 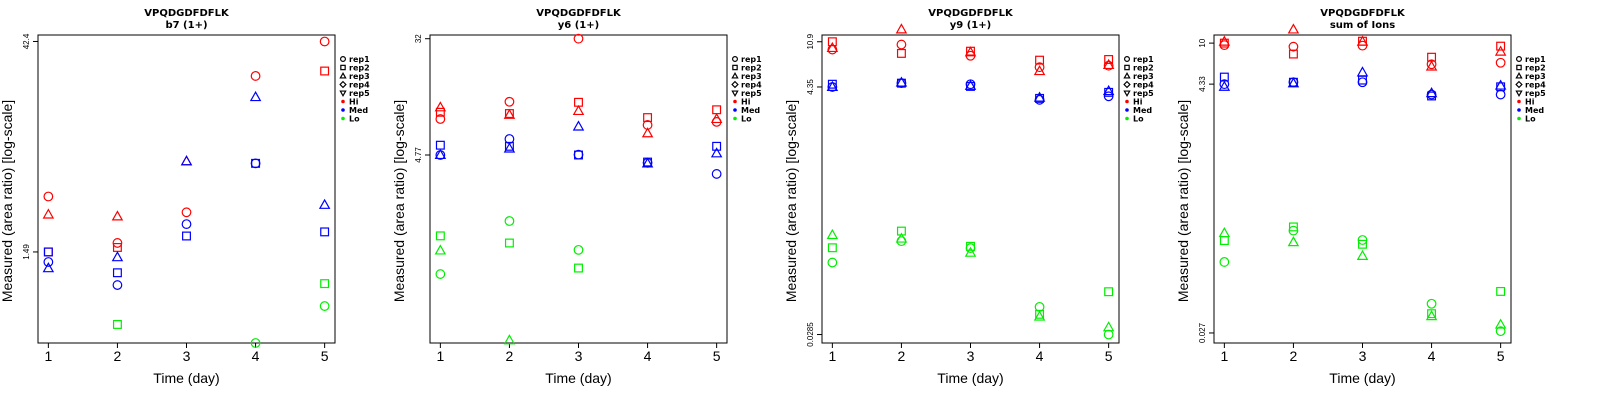 What do you see at coordinates (343, 67) in the screenshot?
I see `legend-rep2-symbol` at bounding box center [343, 67].